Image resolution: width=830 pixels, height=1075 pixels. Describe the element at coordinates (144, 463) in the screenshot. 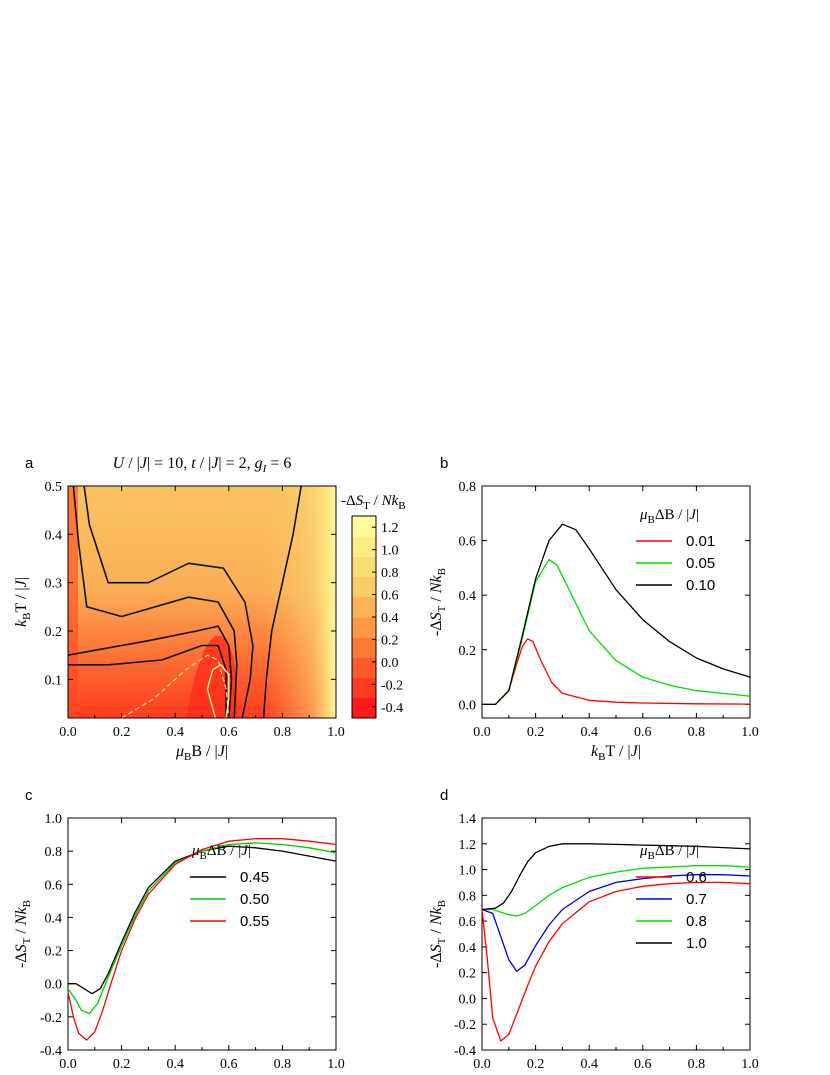

I see `title-part: J` at that location.